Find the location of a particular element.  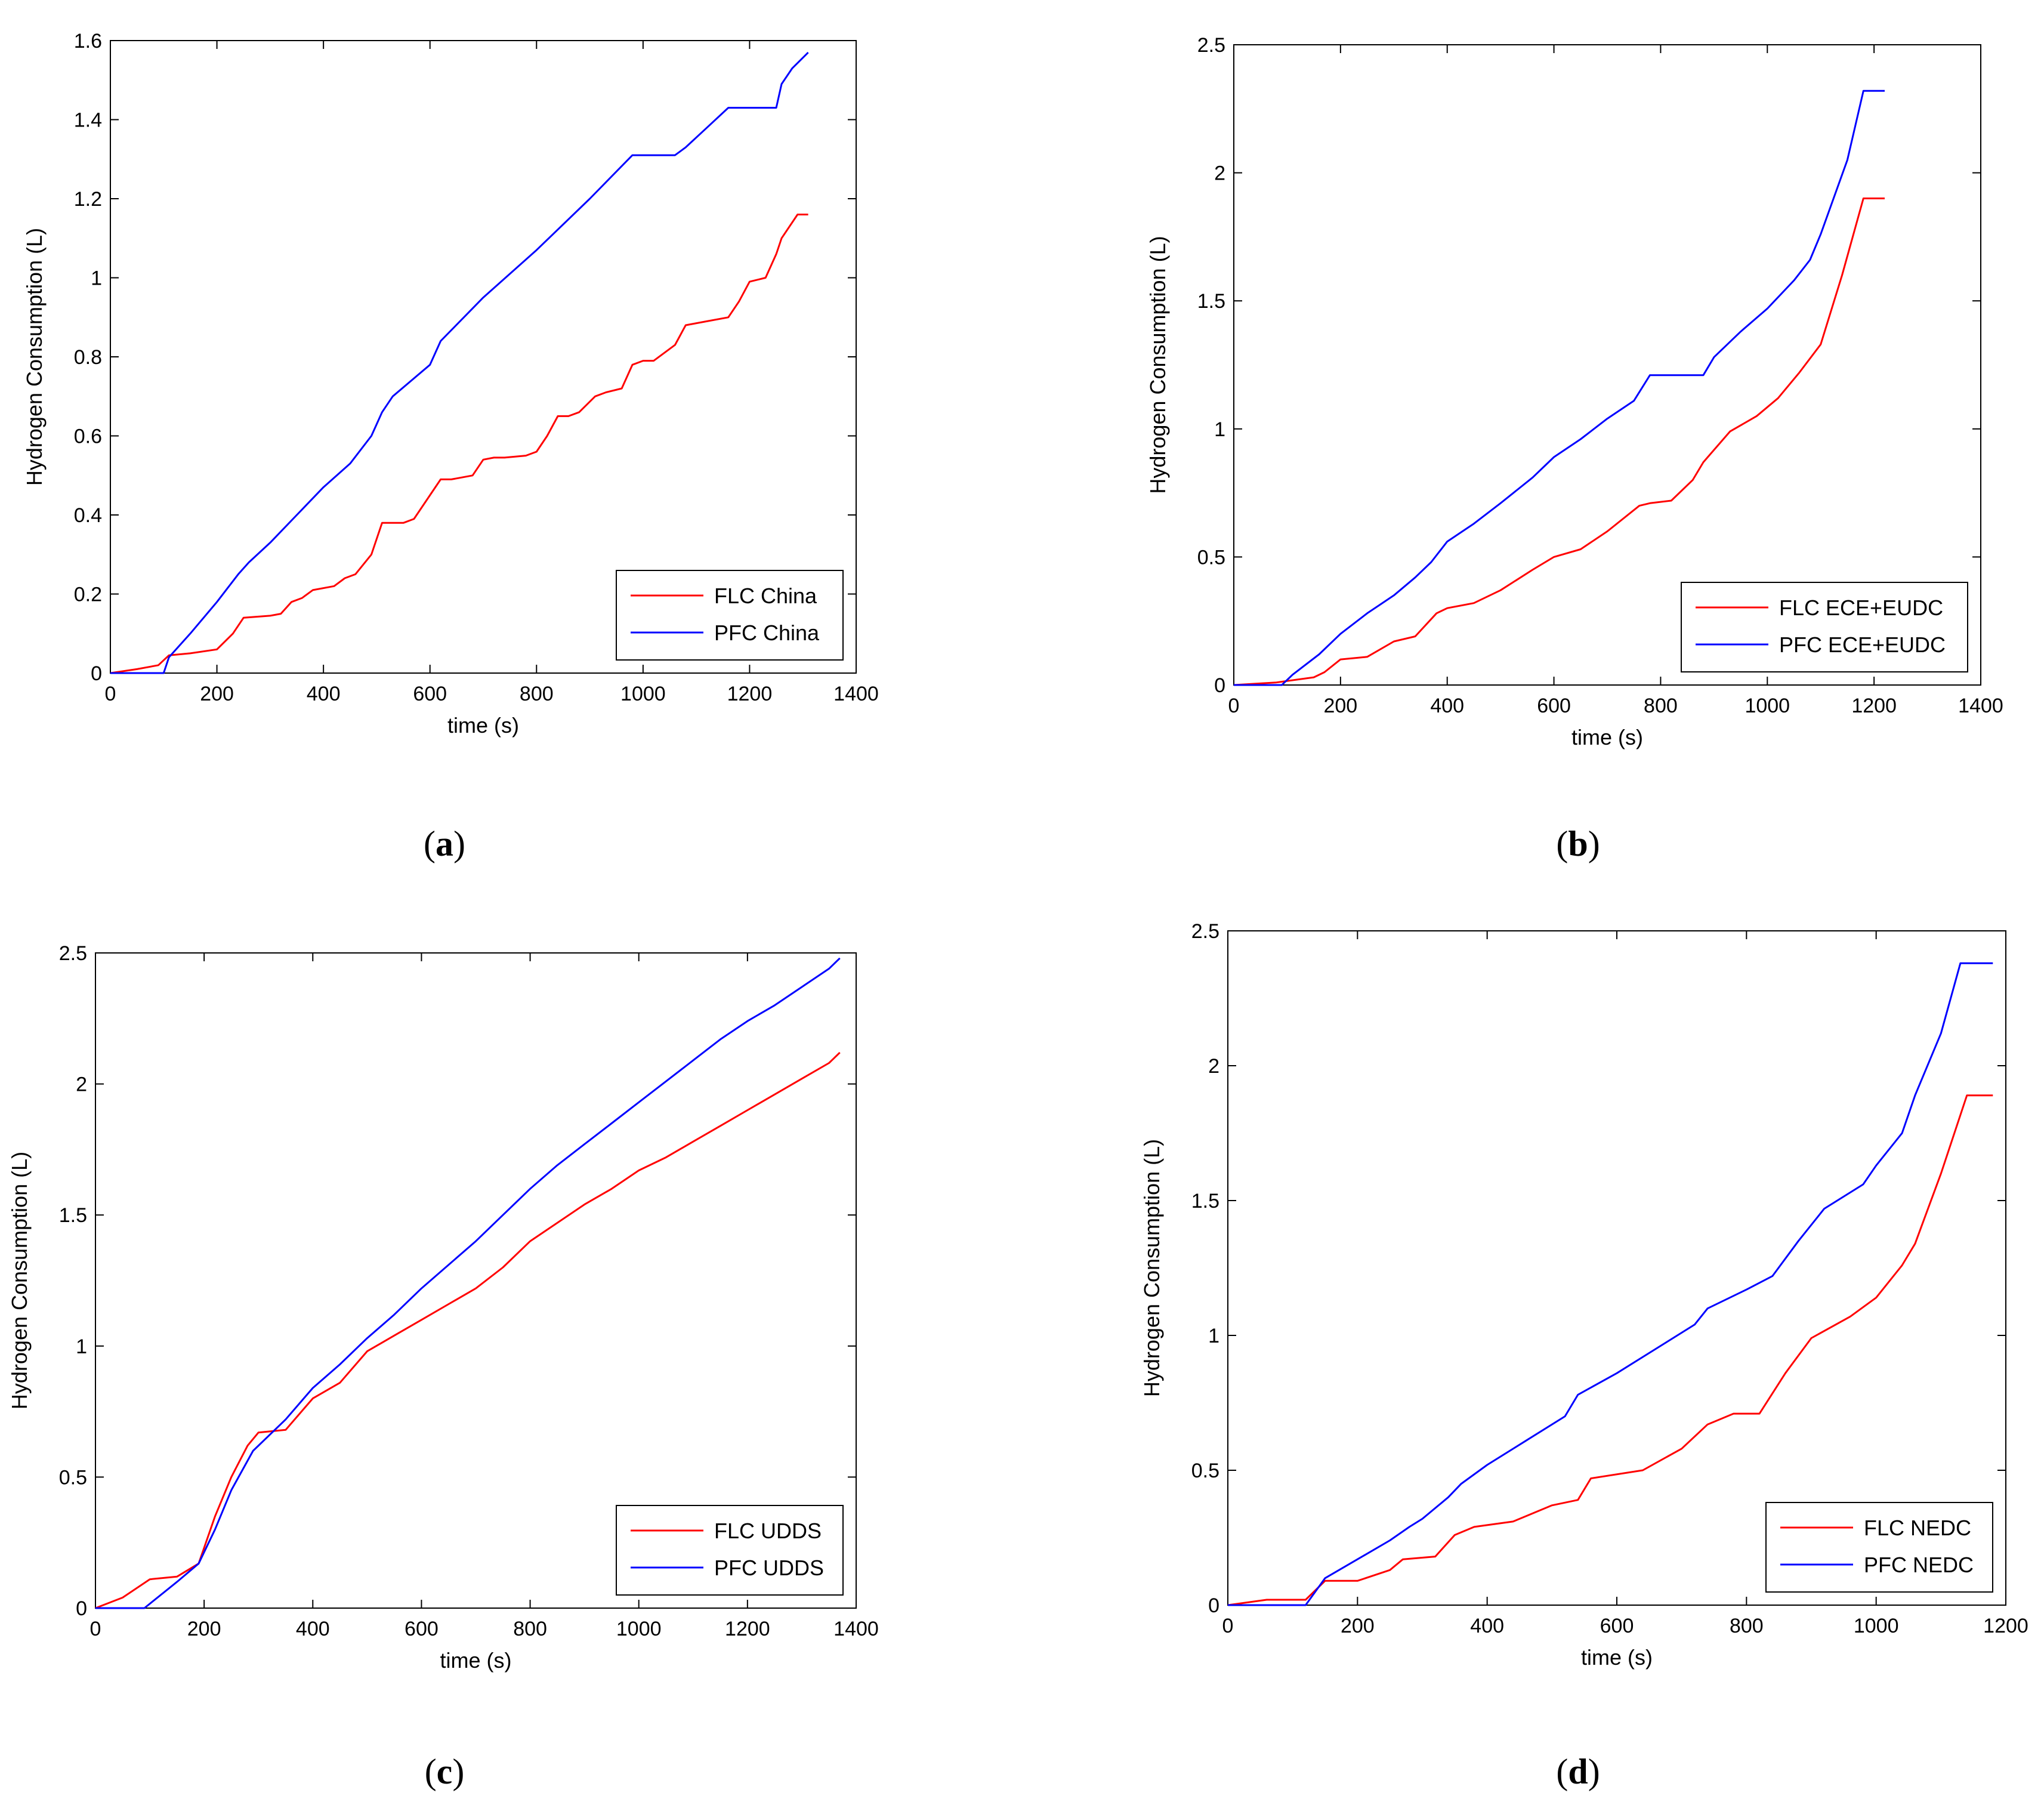

legend-label: FLC China is located at coordinates (766, 596).